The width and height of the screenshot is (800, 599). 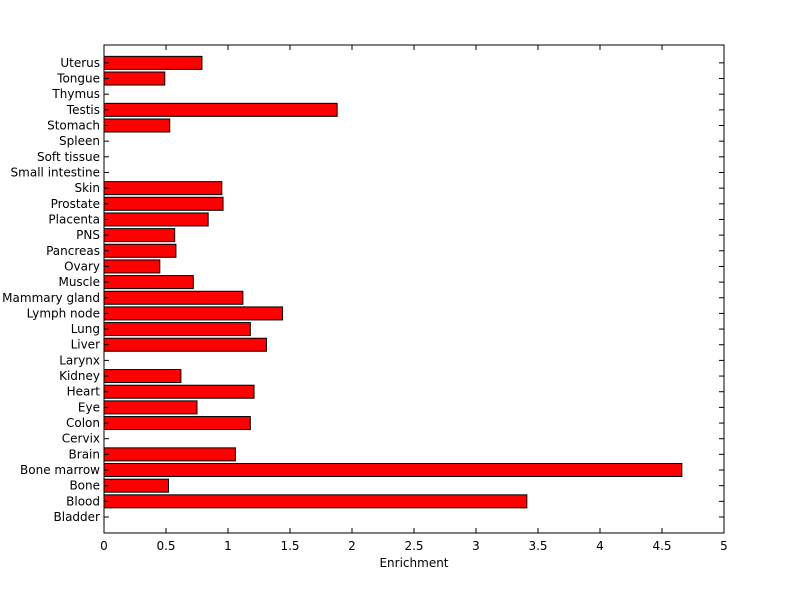 I want to click on y-tick-label: Brain, so click(x=84, y=454).